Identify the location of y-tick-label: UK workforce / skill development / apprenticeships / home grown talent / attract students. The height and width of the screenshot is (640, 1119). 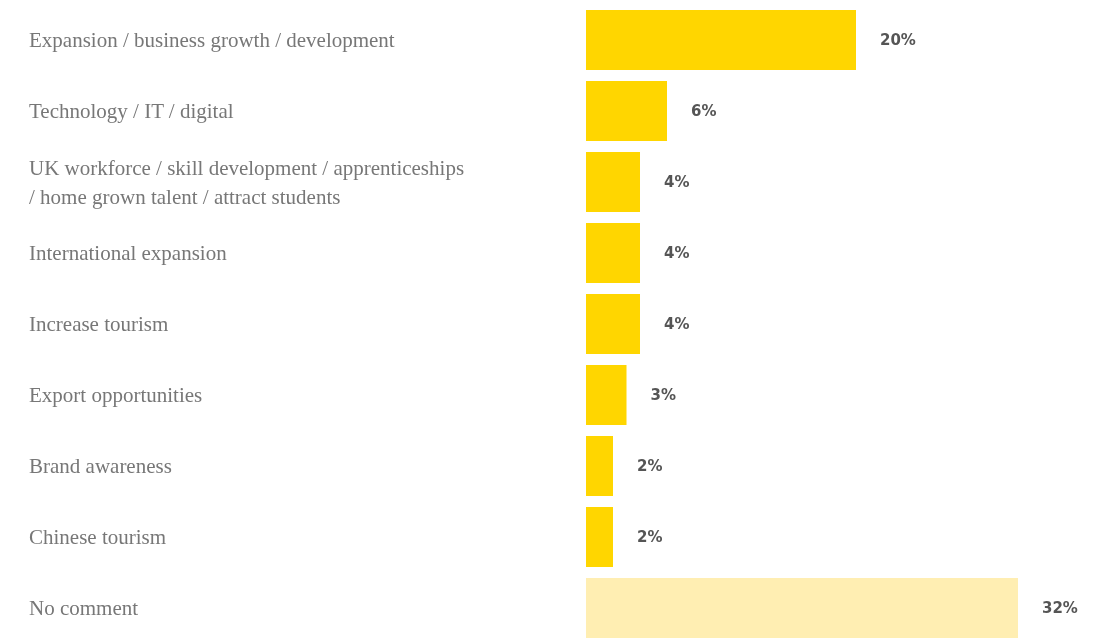
(247, 182).